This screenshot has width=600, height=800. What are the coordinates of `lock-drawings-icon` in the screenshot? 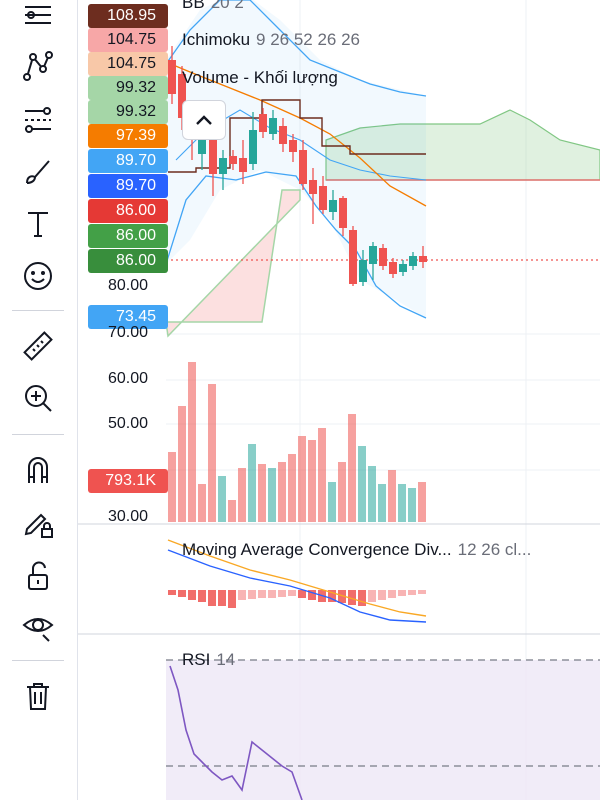 It's located at (38, 522).